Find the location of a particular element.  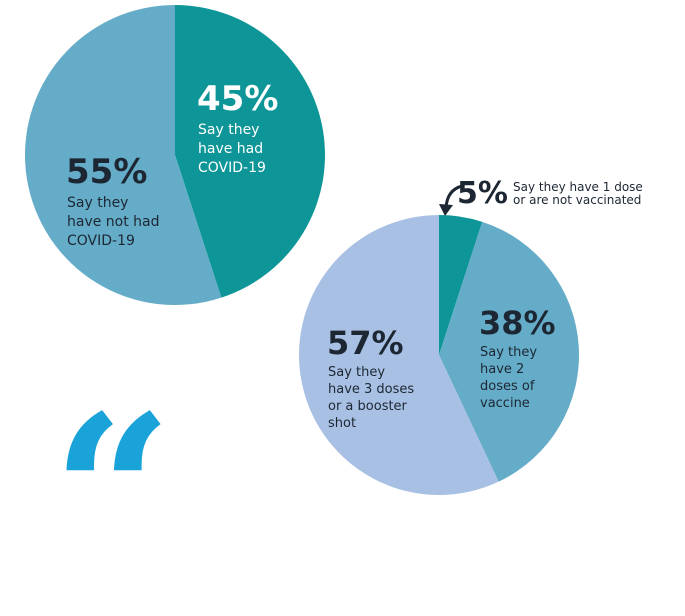

slice-caption-line-two-doses: vaccine is located at coordinates (505, 403).